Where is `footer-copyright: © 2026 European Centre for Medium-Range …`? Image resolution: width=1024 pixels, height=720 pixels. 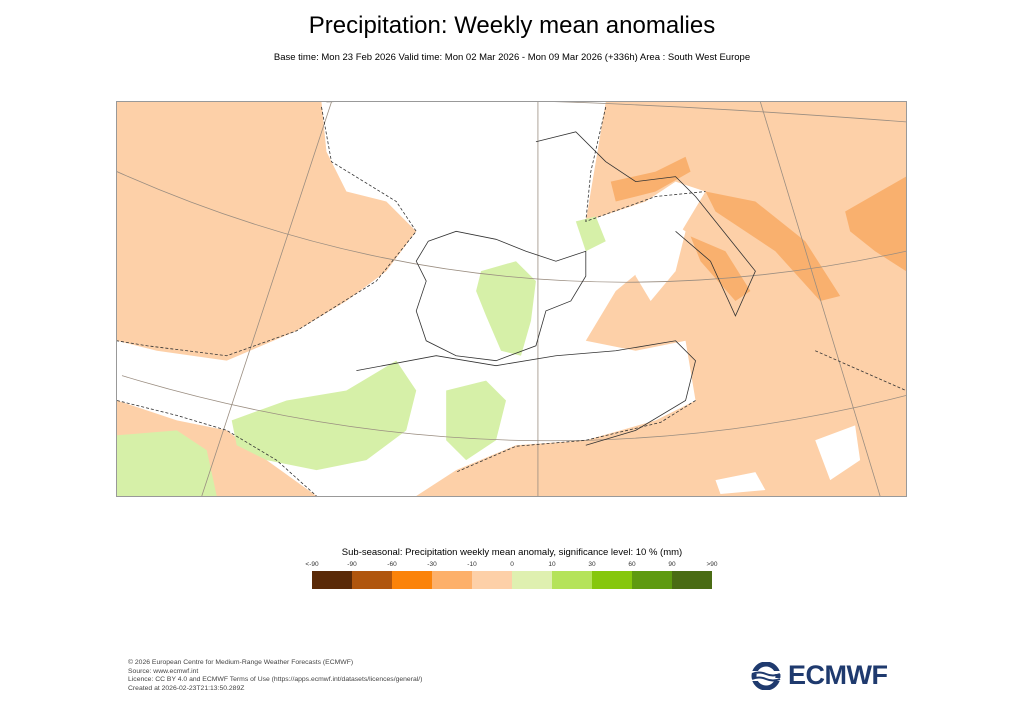 footer-copyright: © 2026 European Centre for Medium-Range … is located at coordinates (241, 662).